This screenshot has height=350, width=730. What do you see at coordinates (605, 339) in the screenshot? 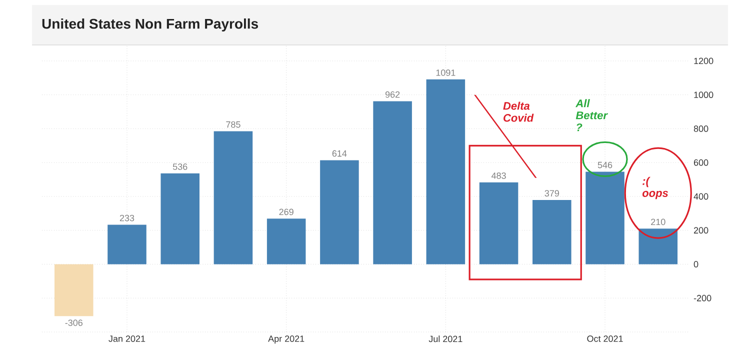
I see `x-tick-label: Oct 2021` at bounding box center [605, 339].